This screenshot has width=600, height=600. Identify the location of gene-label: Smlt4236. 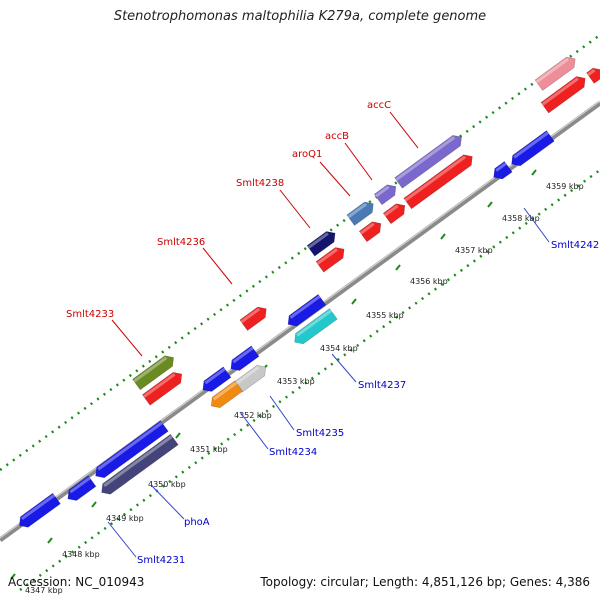
(181, 242).